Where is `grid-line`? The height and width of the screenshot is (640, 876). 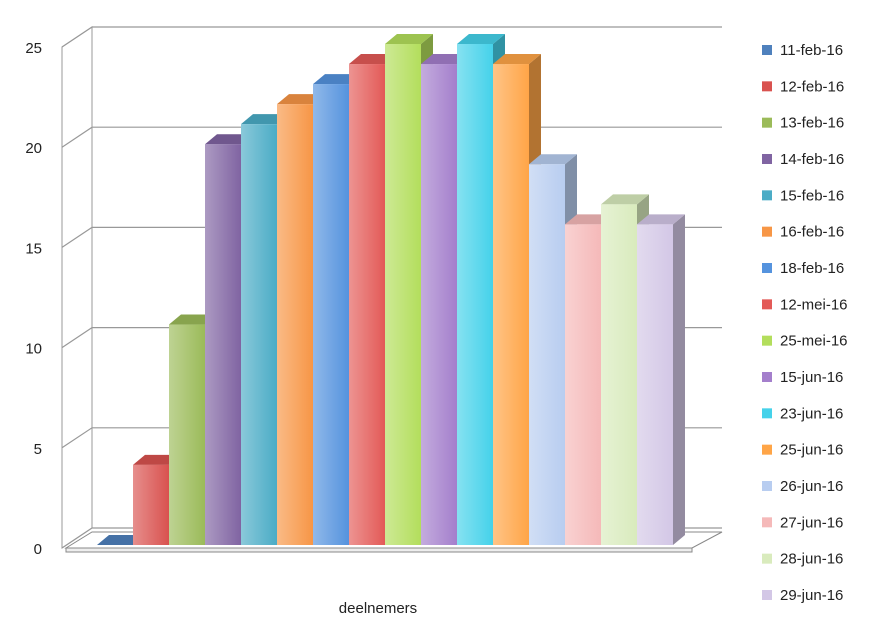
grid-line is located at coordinates (391, 37).